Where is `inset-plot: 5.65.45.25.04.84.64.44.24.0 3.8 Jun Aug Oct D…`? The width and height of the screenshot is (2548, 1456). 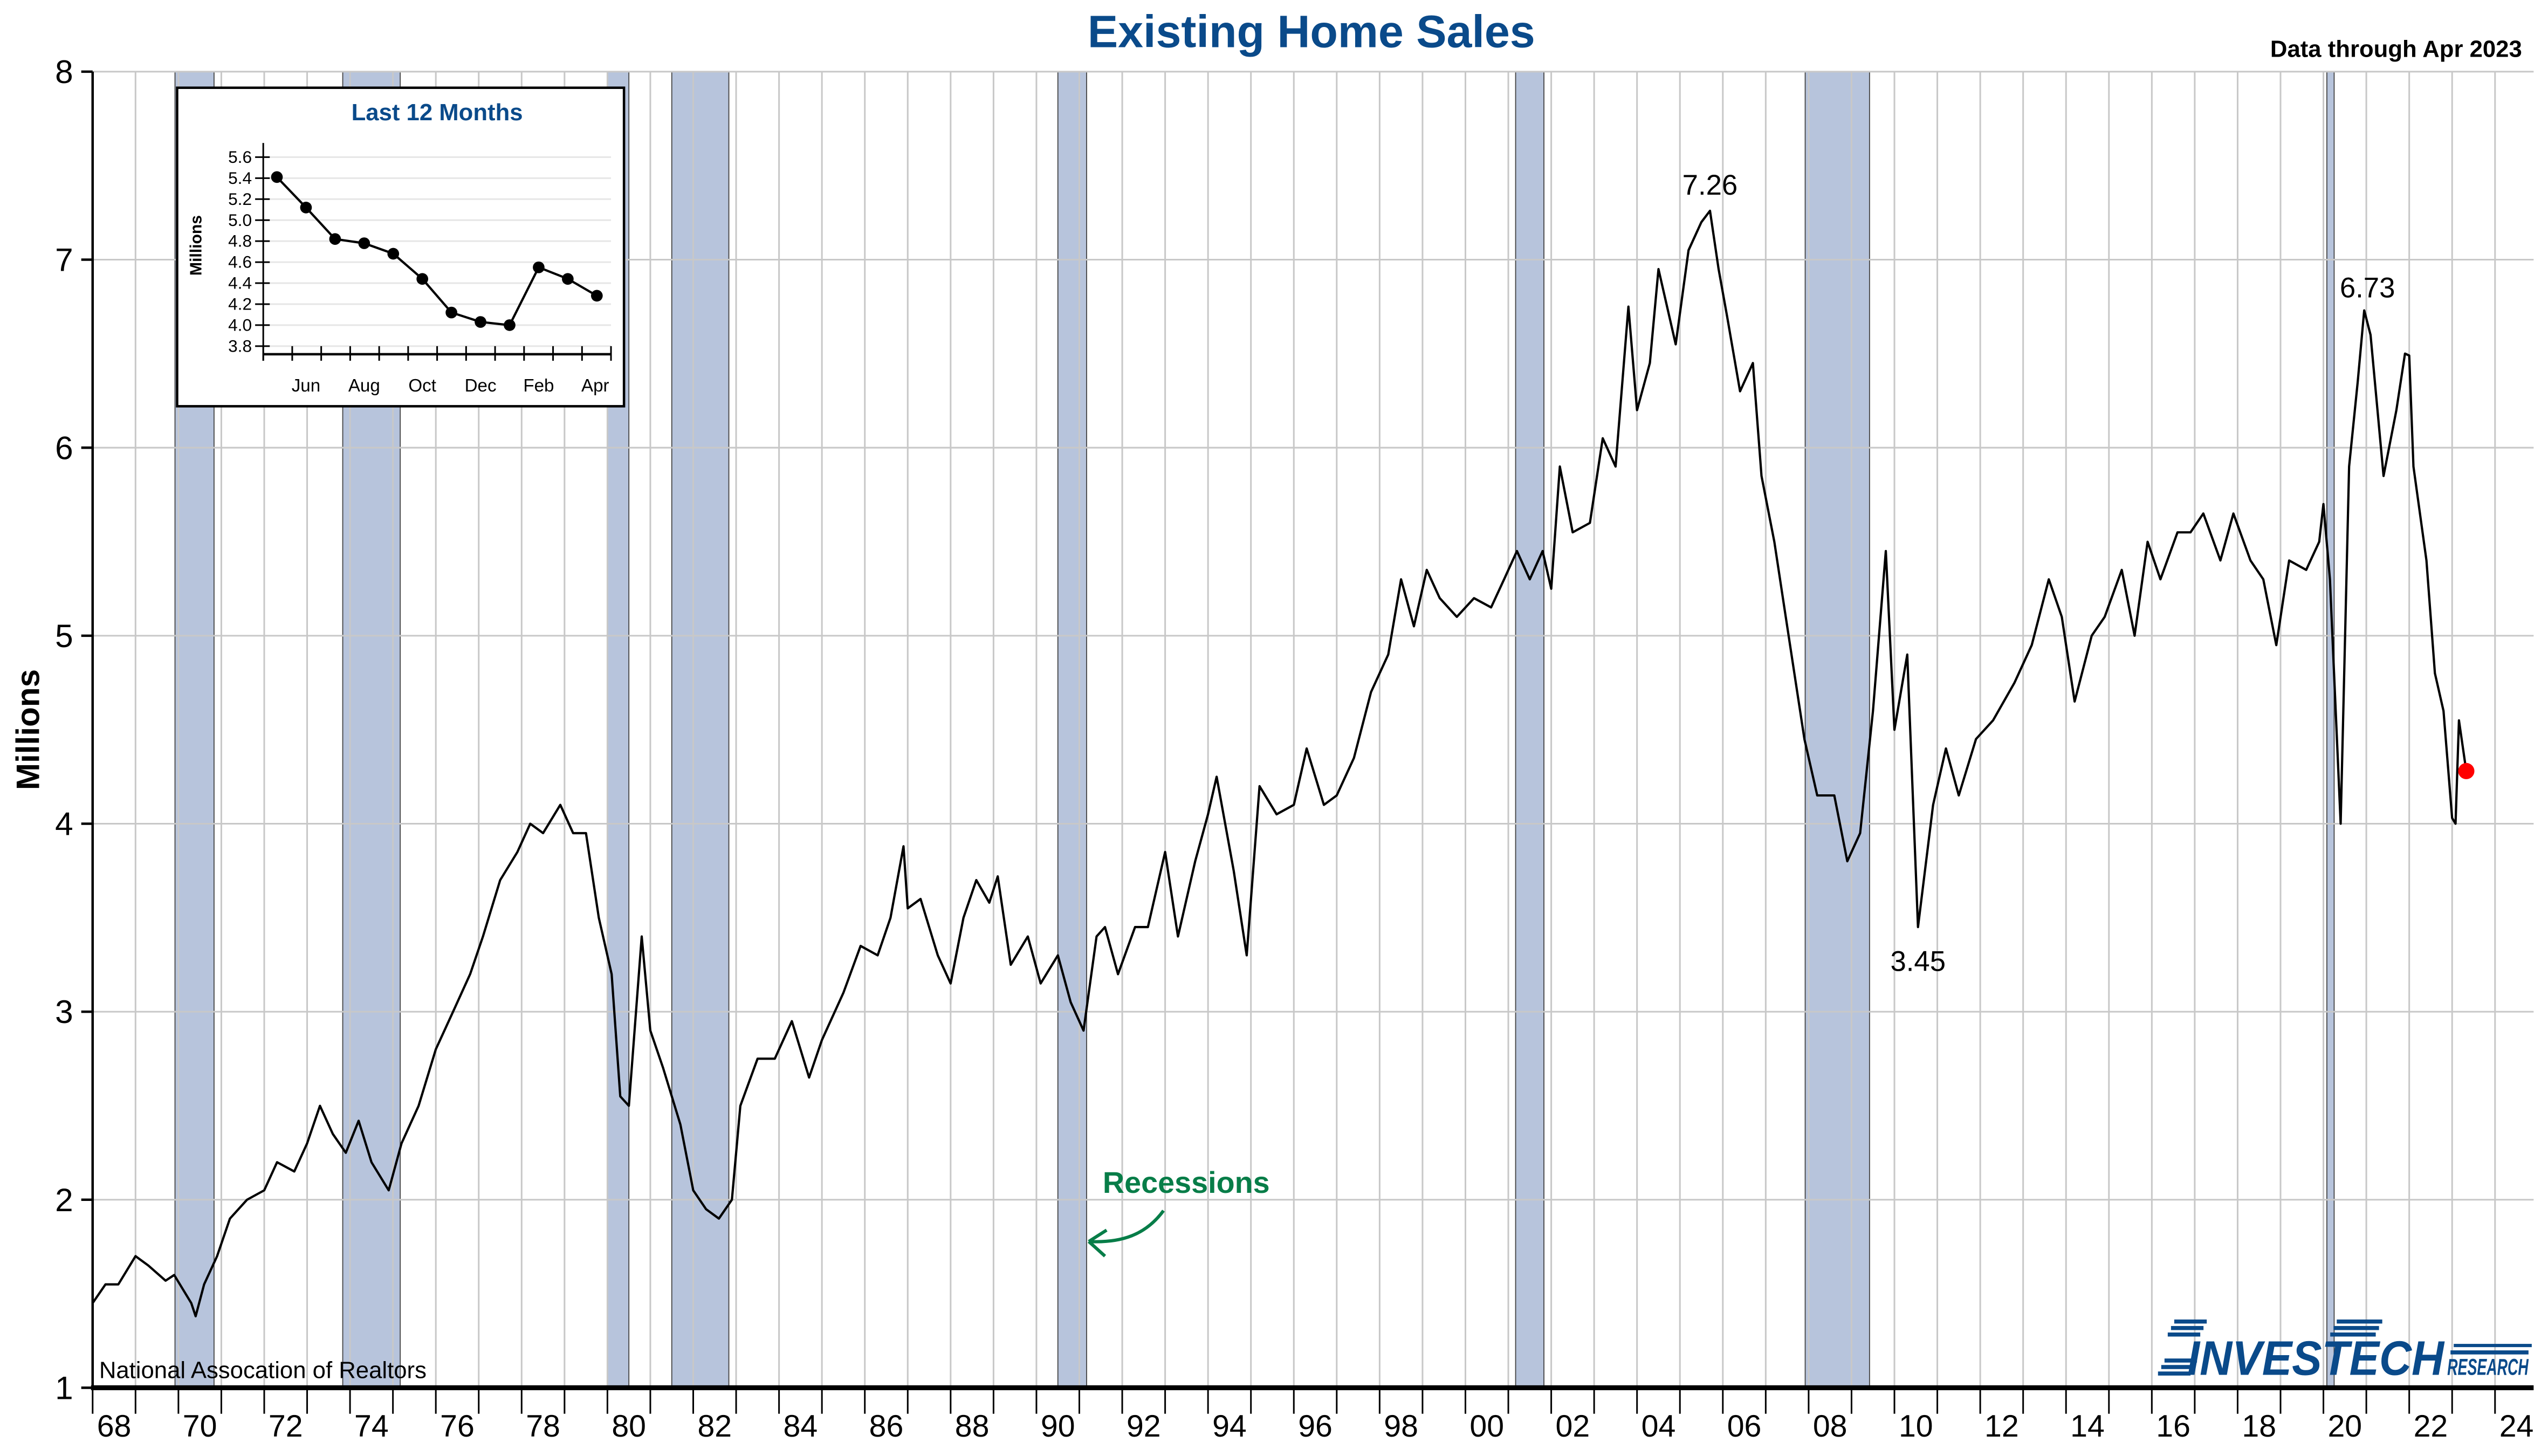 inset-plot: 5.65.45.25.04.84.64.44.24.0 3.8 Jun Aug Oct D… is located at coordinates (420, 269).